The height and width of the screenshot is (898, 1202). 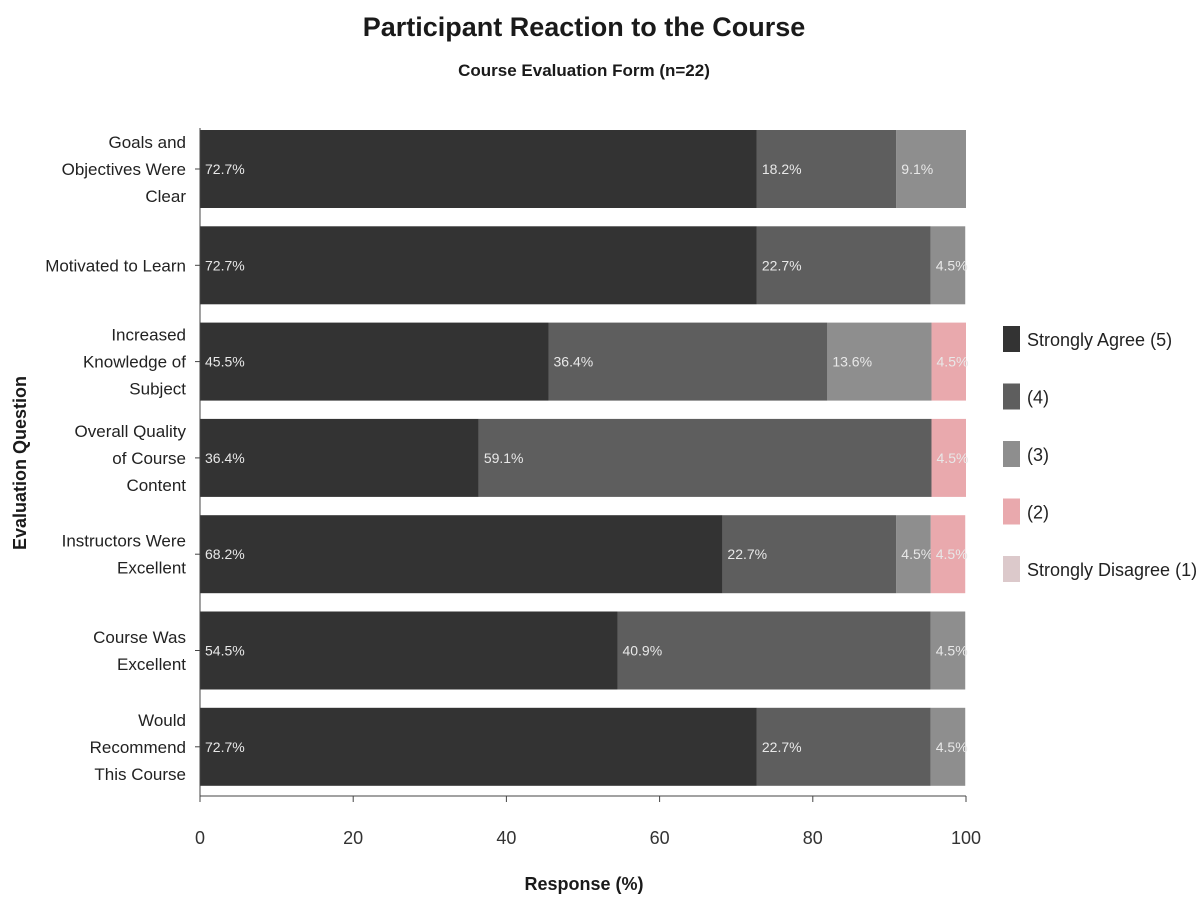 What do you see at coordinates (813, 838) in the screenshot?
I see `x-tick-label: 80` at bounding box center [813, 838].